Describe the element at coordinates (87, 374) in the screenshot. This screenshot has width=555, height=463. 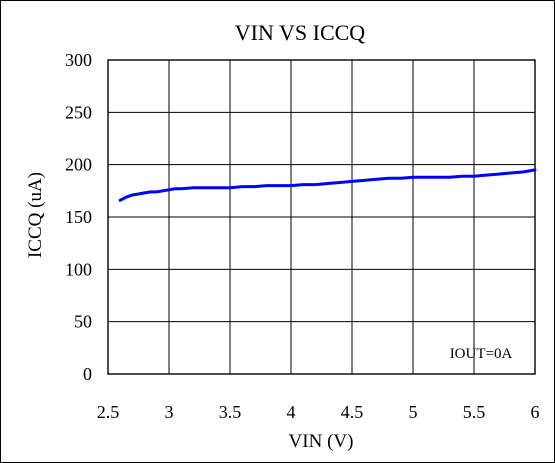
I see `y-tick-label-0: 0` at that location.